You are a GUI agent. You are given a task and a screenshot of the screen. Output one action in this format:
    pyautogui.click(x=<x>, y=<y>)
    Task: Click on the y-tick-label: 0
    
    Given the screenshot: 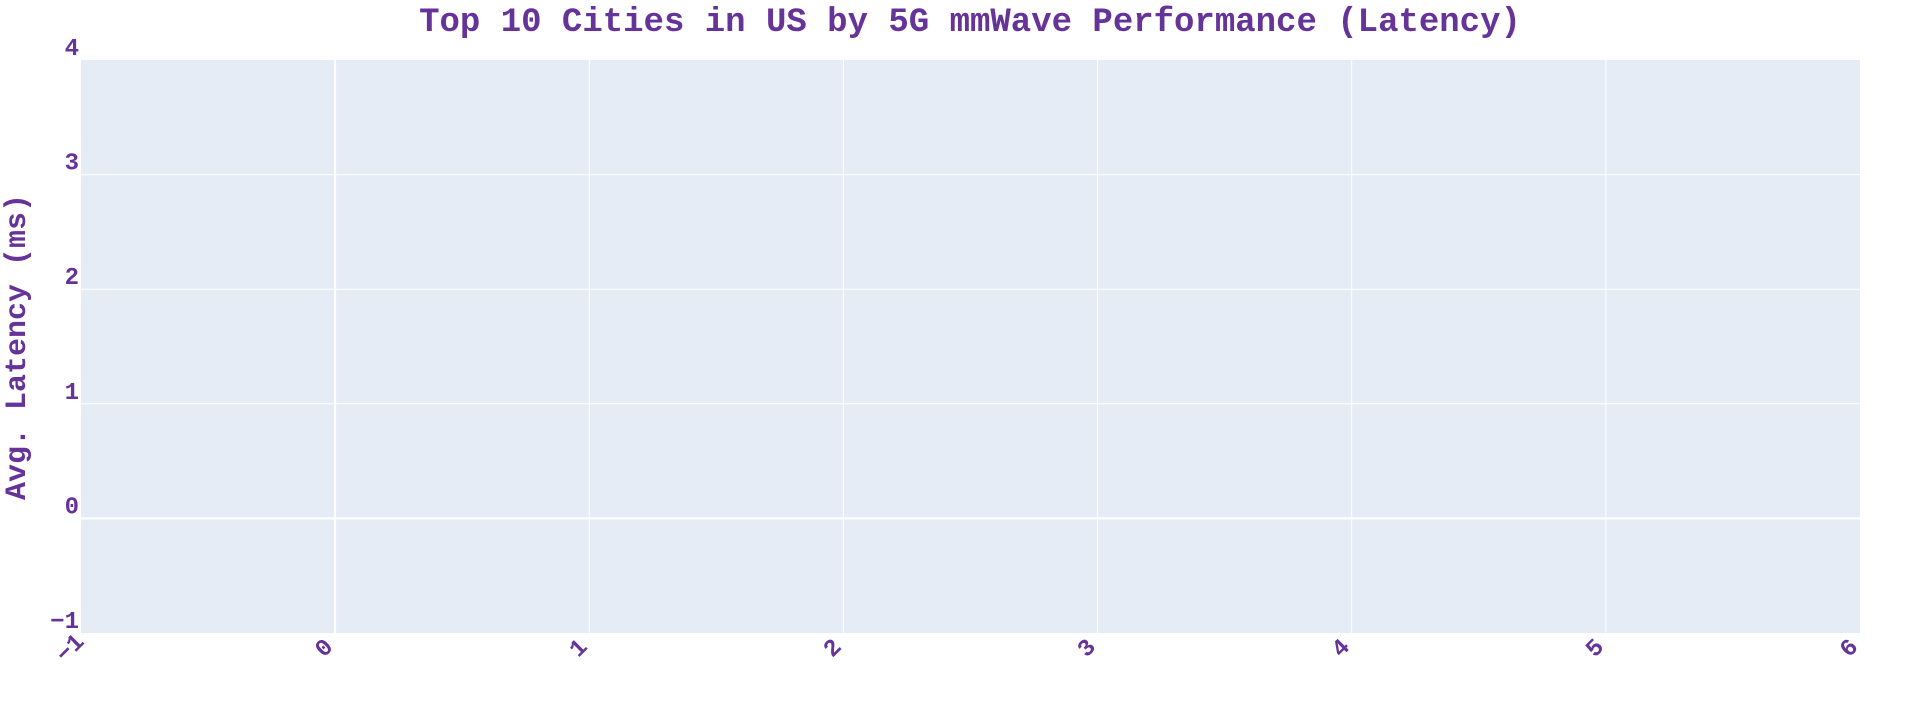 What is the action you would take?
    pyautogui.click(x=72, y=507)
    